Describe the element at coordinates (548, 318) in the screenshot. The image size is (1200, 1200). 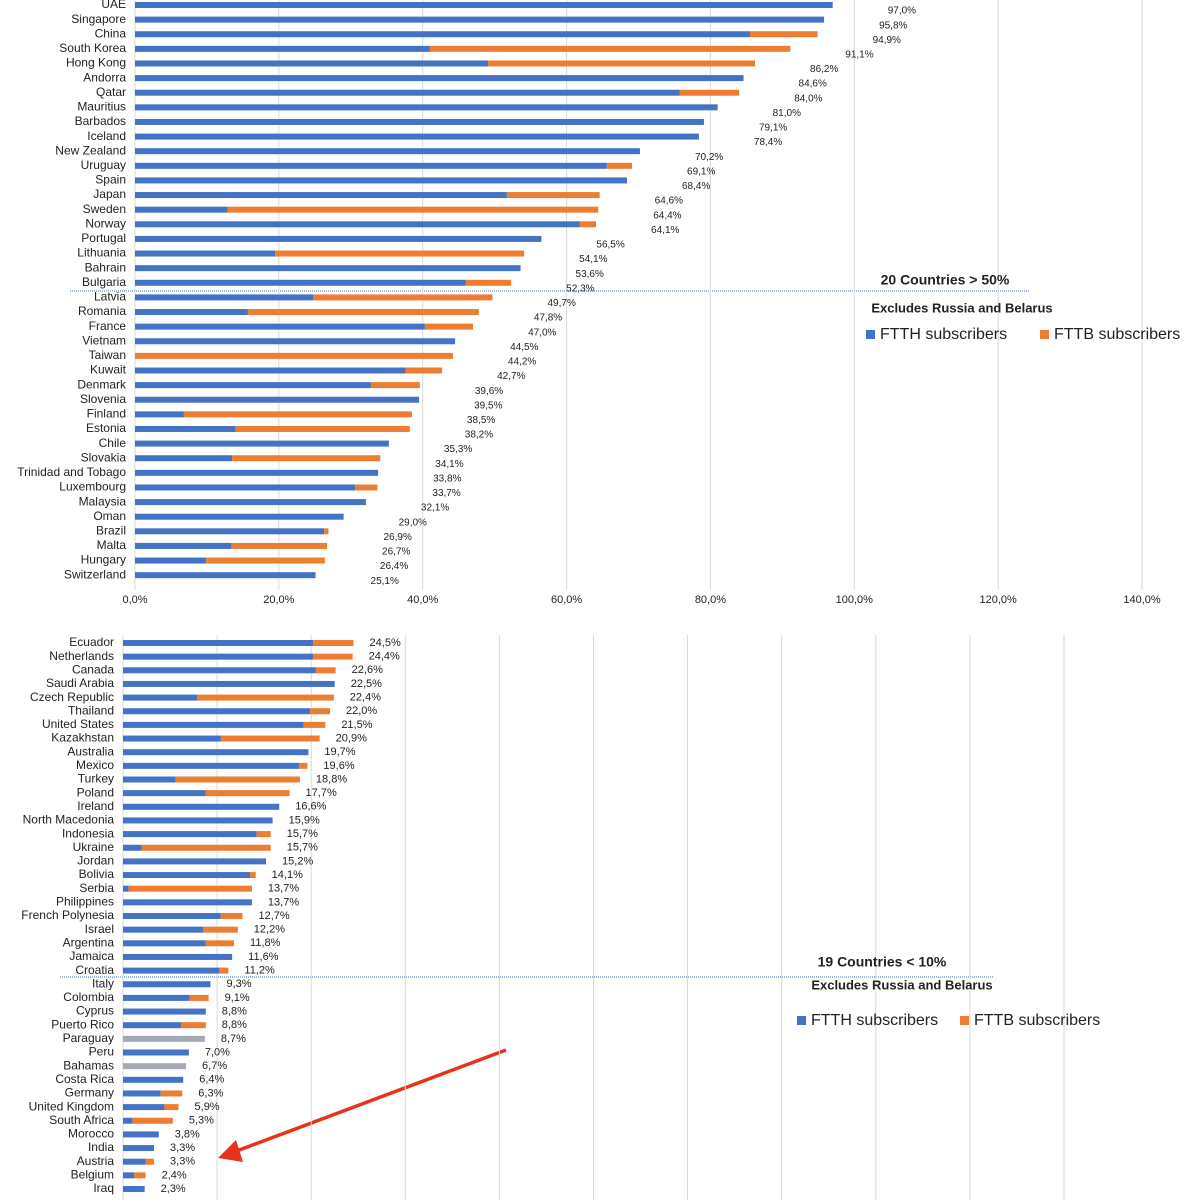
I see `value-label: 47,8%` at that location.